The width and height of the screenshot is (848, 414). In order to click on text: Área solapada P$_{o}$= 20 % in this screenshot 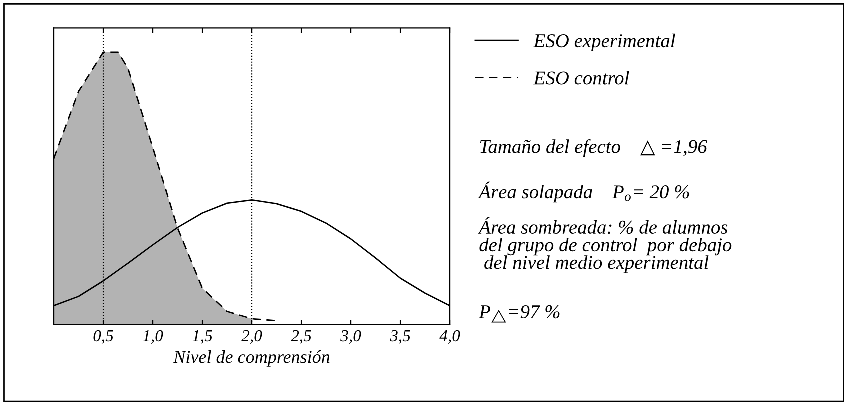, I will do `click(584, 192)`.